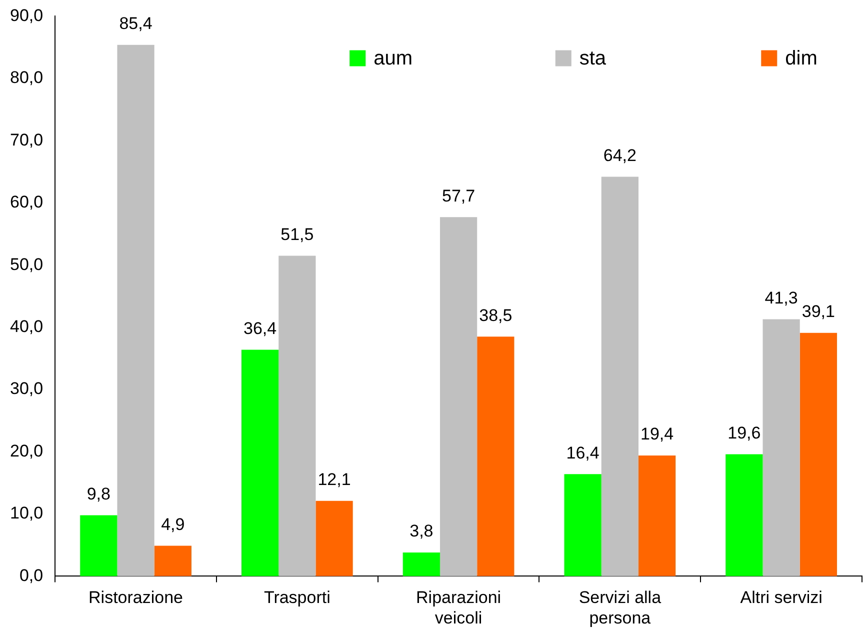 This screenshot has height=639, width=868. Describe the element at coordinates (781, 598) in the screenshot. I see `x-tick-label: Altri servizi` at that location.